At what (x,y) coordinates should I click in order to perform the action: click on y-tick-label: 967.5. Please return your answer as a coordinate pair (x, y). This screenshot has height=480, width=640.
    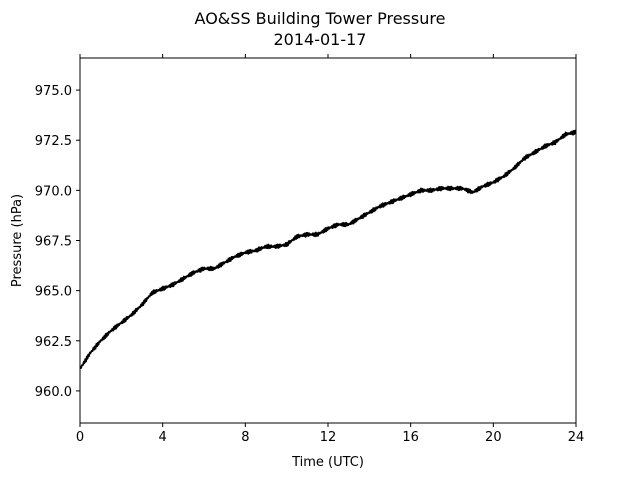
    Looking at the image, I should click on (53, 242).